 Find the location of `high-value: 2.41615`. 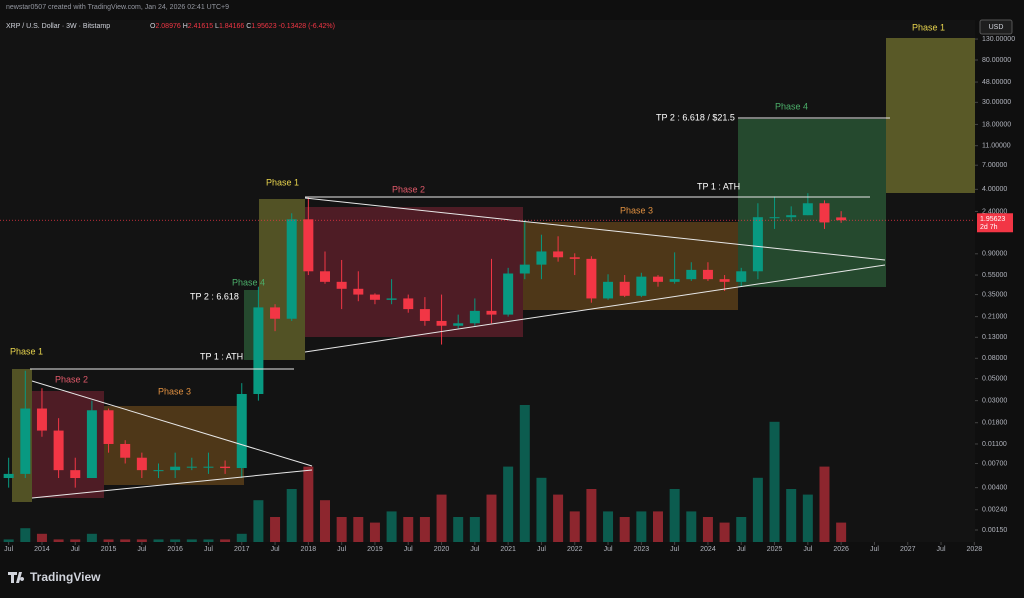

high-value: 2.41615 is located at coordinates (200, 26).